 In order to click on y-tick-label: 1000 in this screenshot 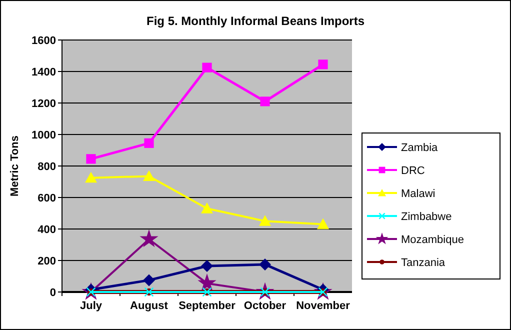, I will do `click(44, 135)`.